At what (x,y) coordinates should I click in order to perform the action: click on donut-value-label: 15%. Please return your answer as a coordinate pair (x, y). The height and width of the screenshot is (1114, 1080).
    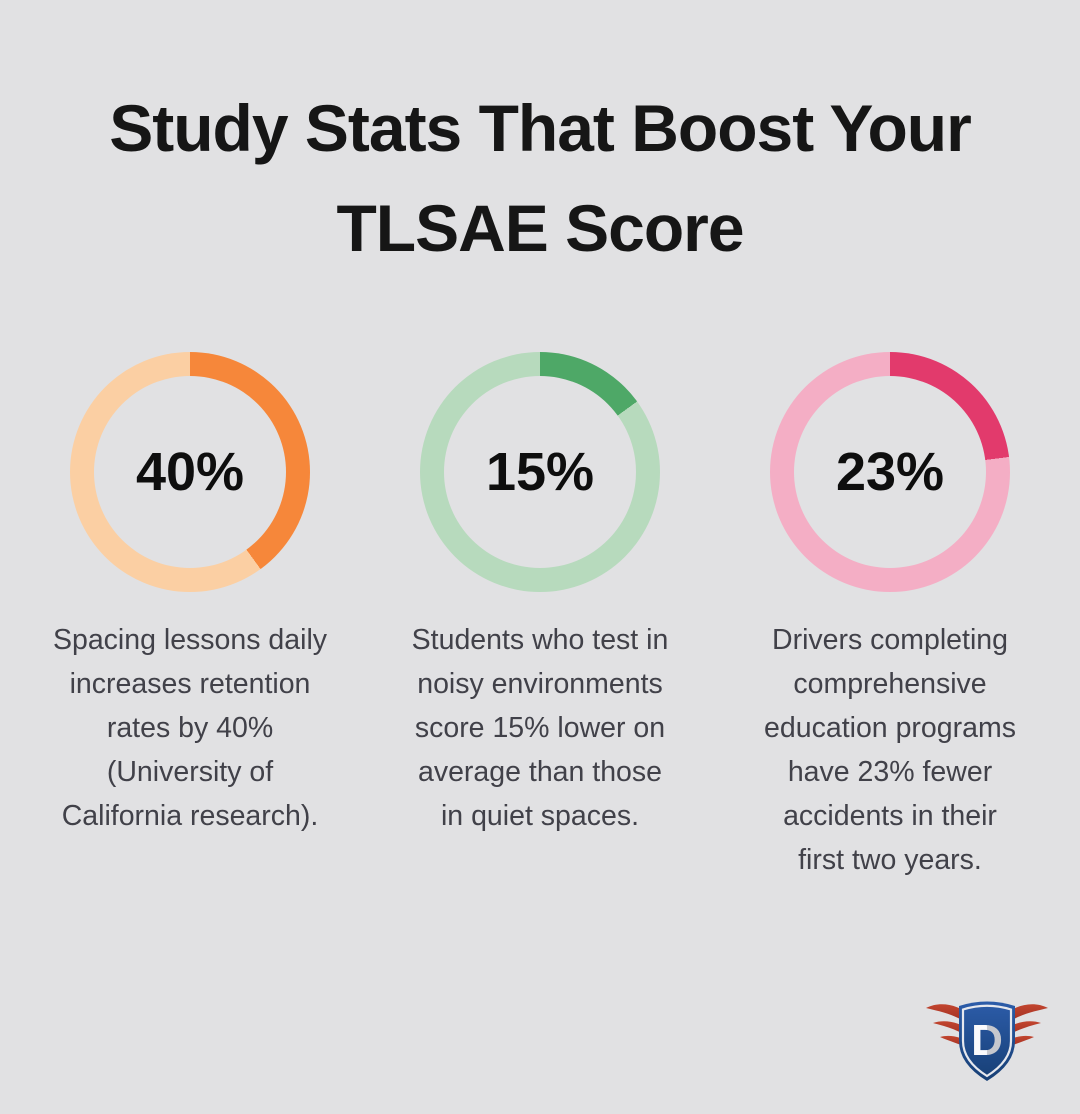
    Looking at the image, I should click on (540, 472).